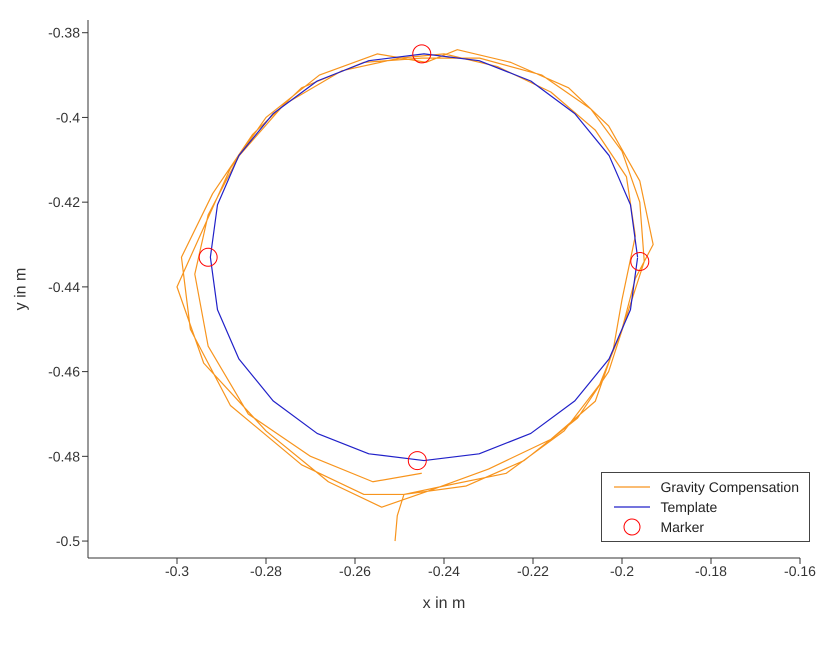 The width and height of the screenshot is (832, 646). Describe the element at coordinates (682, 527) in the screenshot. I see `legend-label: Marker` at that location.